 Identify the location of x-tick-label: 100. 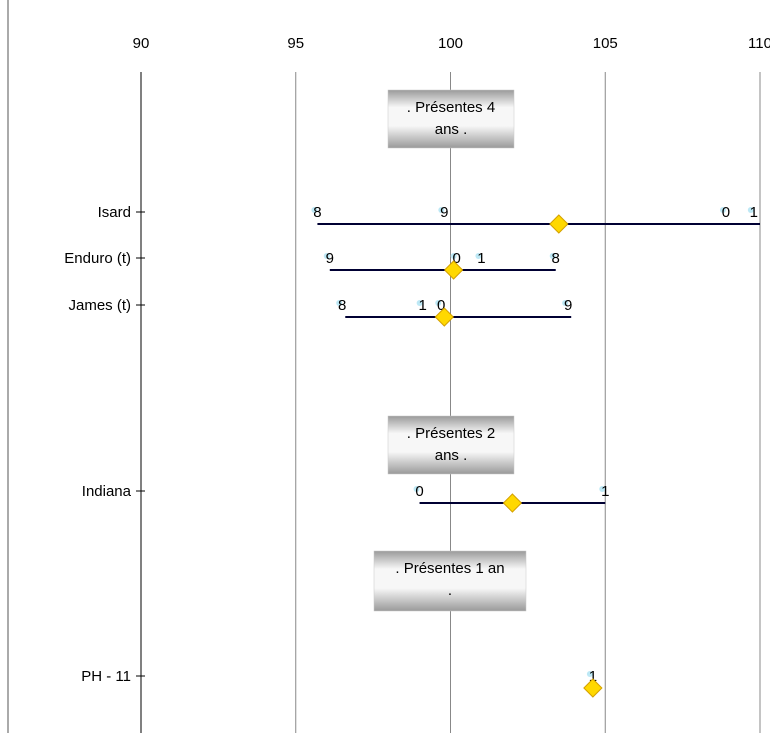
(450, 43).